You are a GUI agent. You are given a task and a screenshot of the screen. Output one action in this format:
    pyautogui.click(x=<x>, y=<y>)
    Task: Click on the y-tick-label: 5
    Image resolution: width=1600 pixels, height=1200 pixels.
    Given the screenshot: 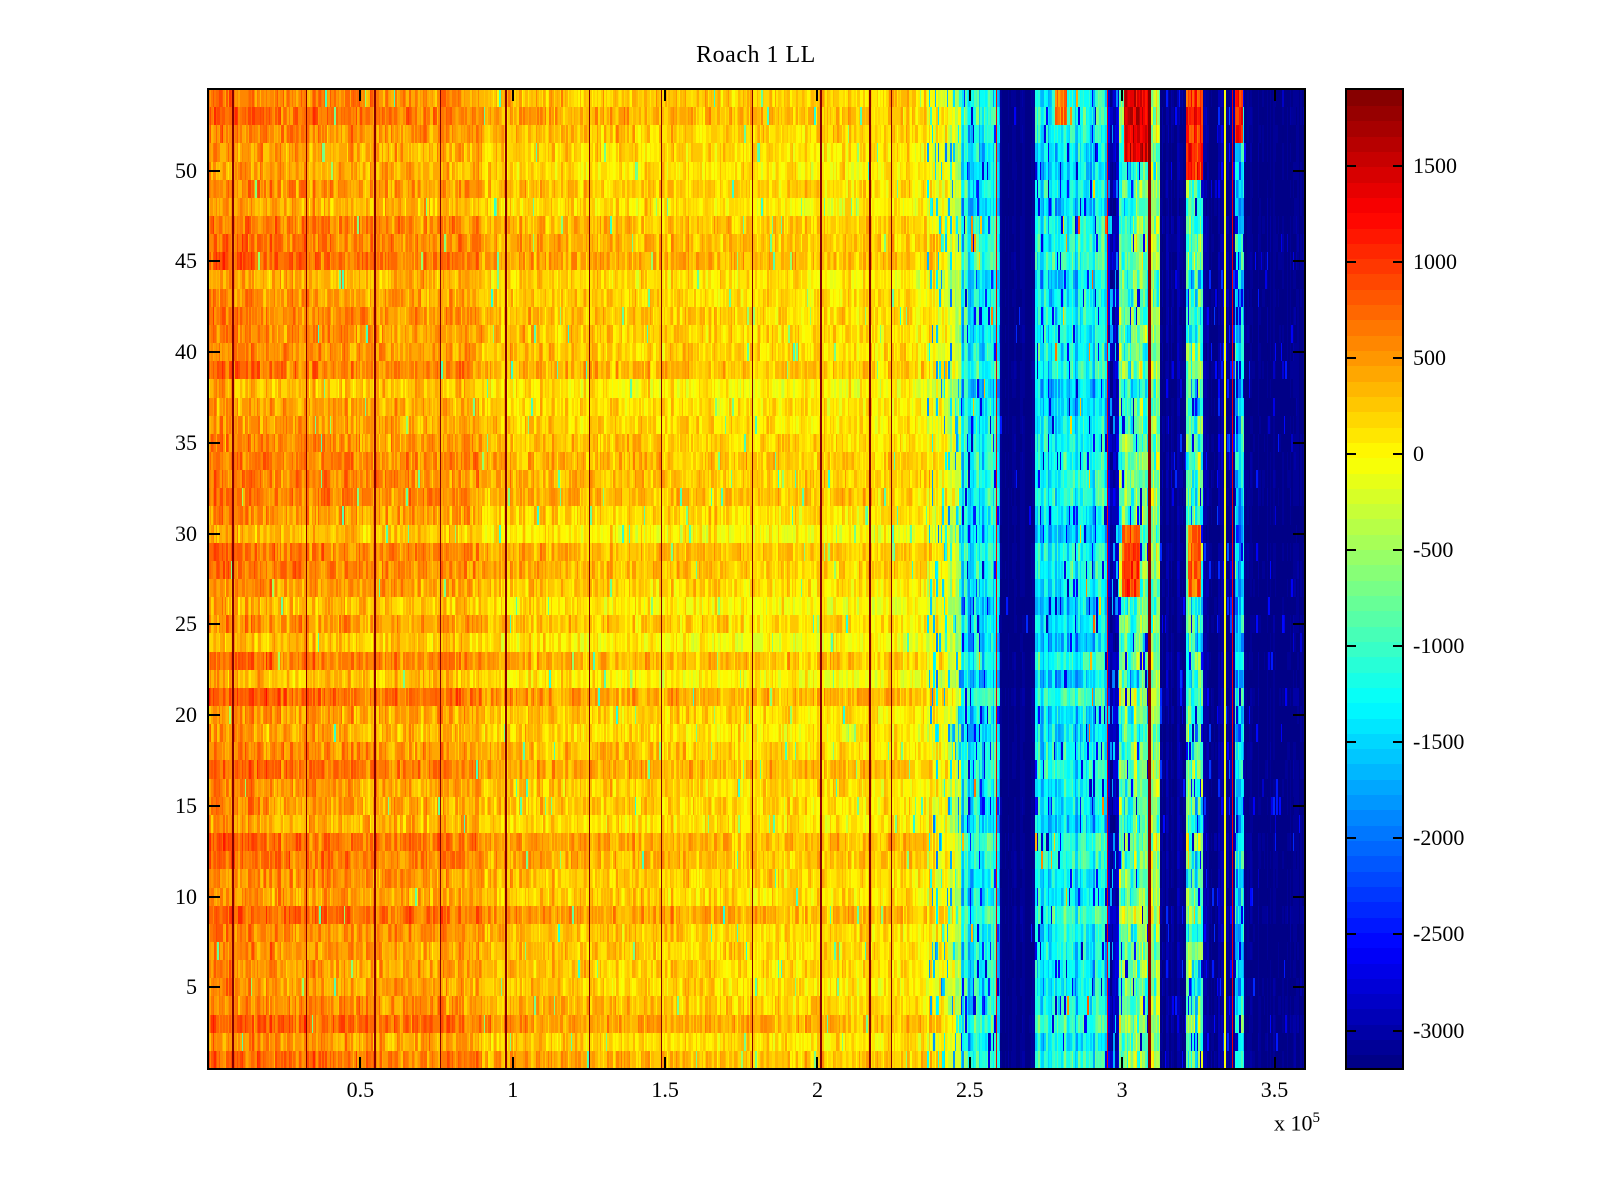 What is the action you would take?
    pyautogui.click(x=191, y=987)
    